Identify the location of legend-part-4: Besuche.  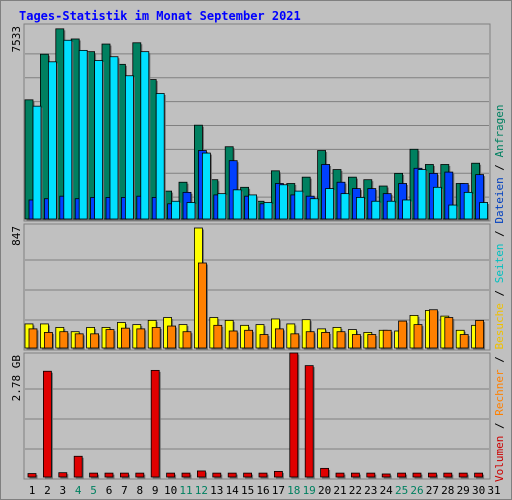
(499, 326).